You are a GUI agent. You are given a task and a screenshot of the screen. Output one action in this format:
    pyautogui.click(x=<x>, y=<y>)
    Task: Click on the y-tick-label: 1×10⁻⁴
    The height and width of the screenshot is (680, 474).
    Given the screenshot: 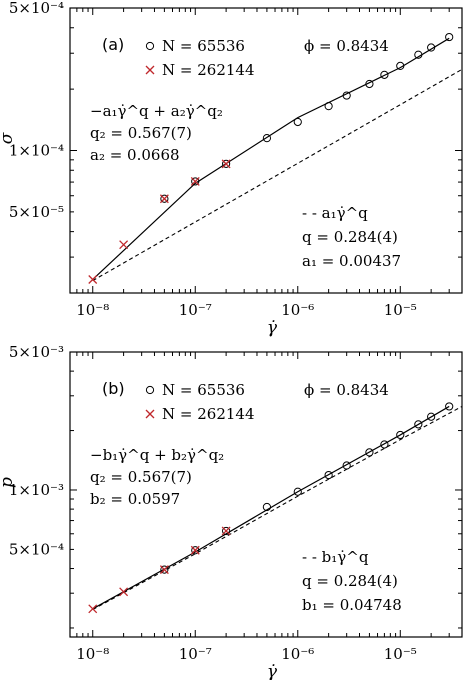 What is the action you would take?
    pyautogui.click(x=36, y=151)
    